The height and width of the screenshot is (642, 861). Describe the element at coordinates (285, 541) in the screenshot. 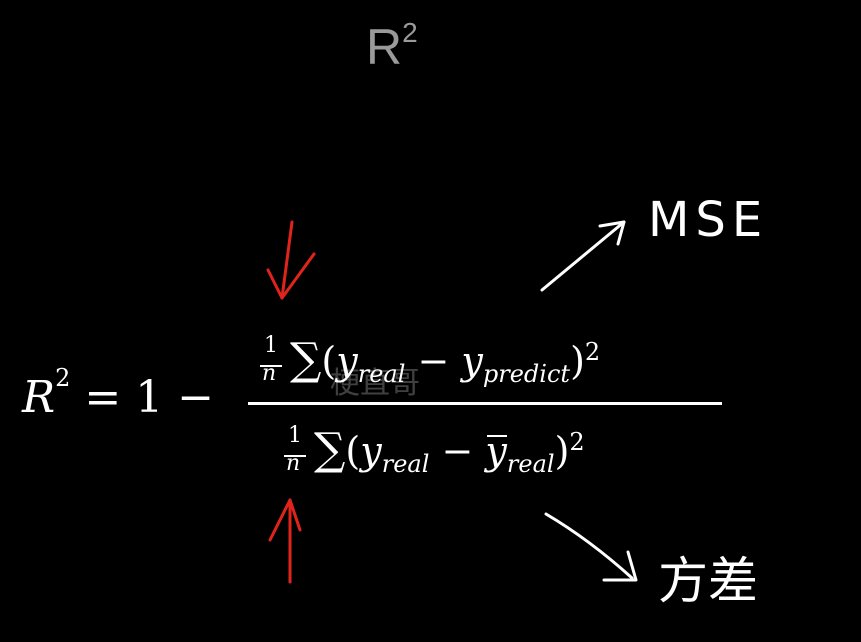

I see `red-up-arrow-icon` at that location.